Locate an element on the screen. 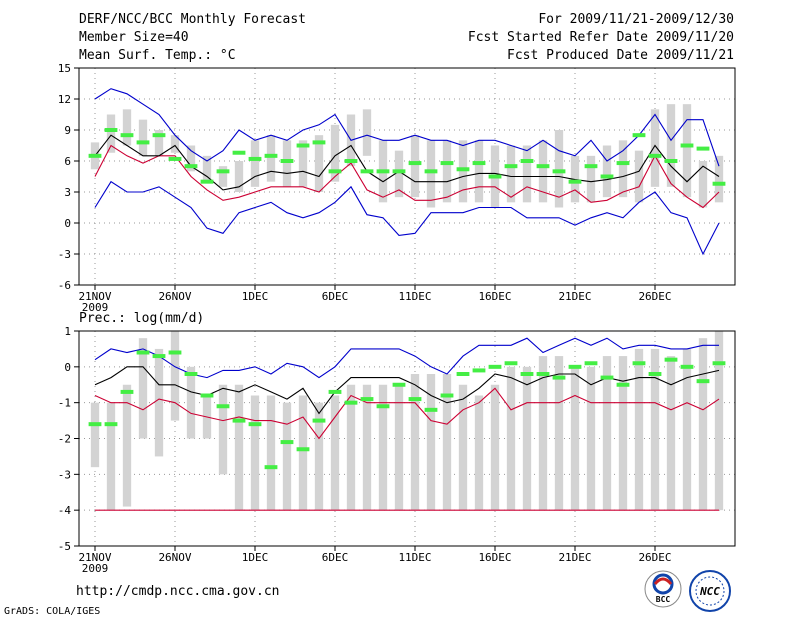  prec-ytick-label: 0 is located at coordinates (67, 367).